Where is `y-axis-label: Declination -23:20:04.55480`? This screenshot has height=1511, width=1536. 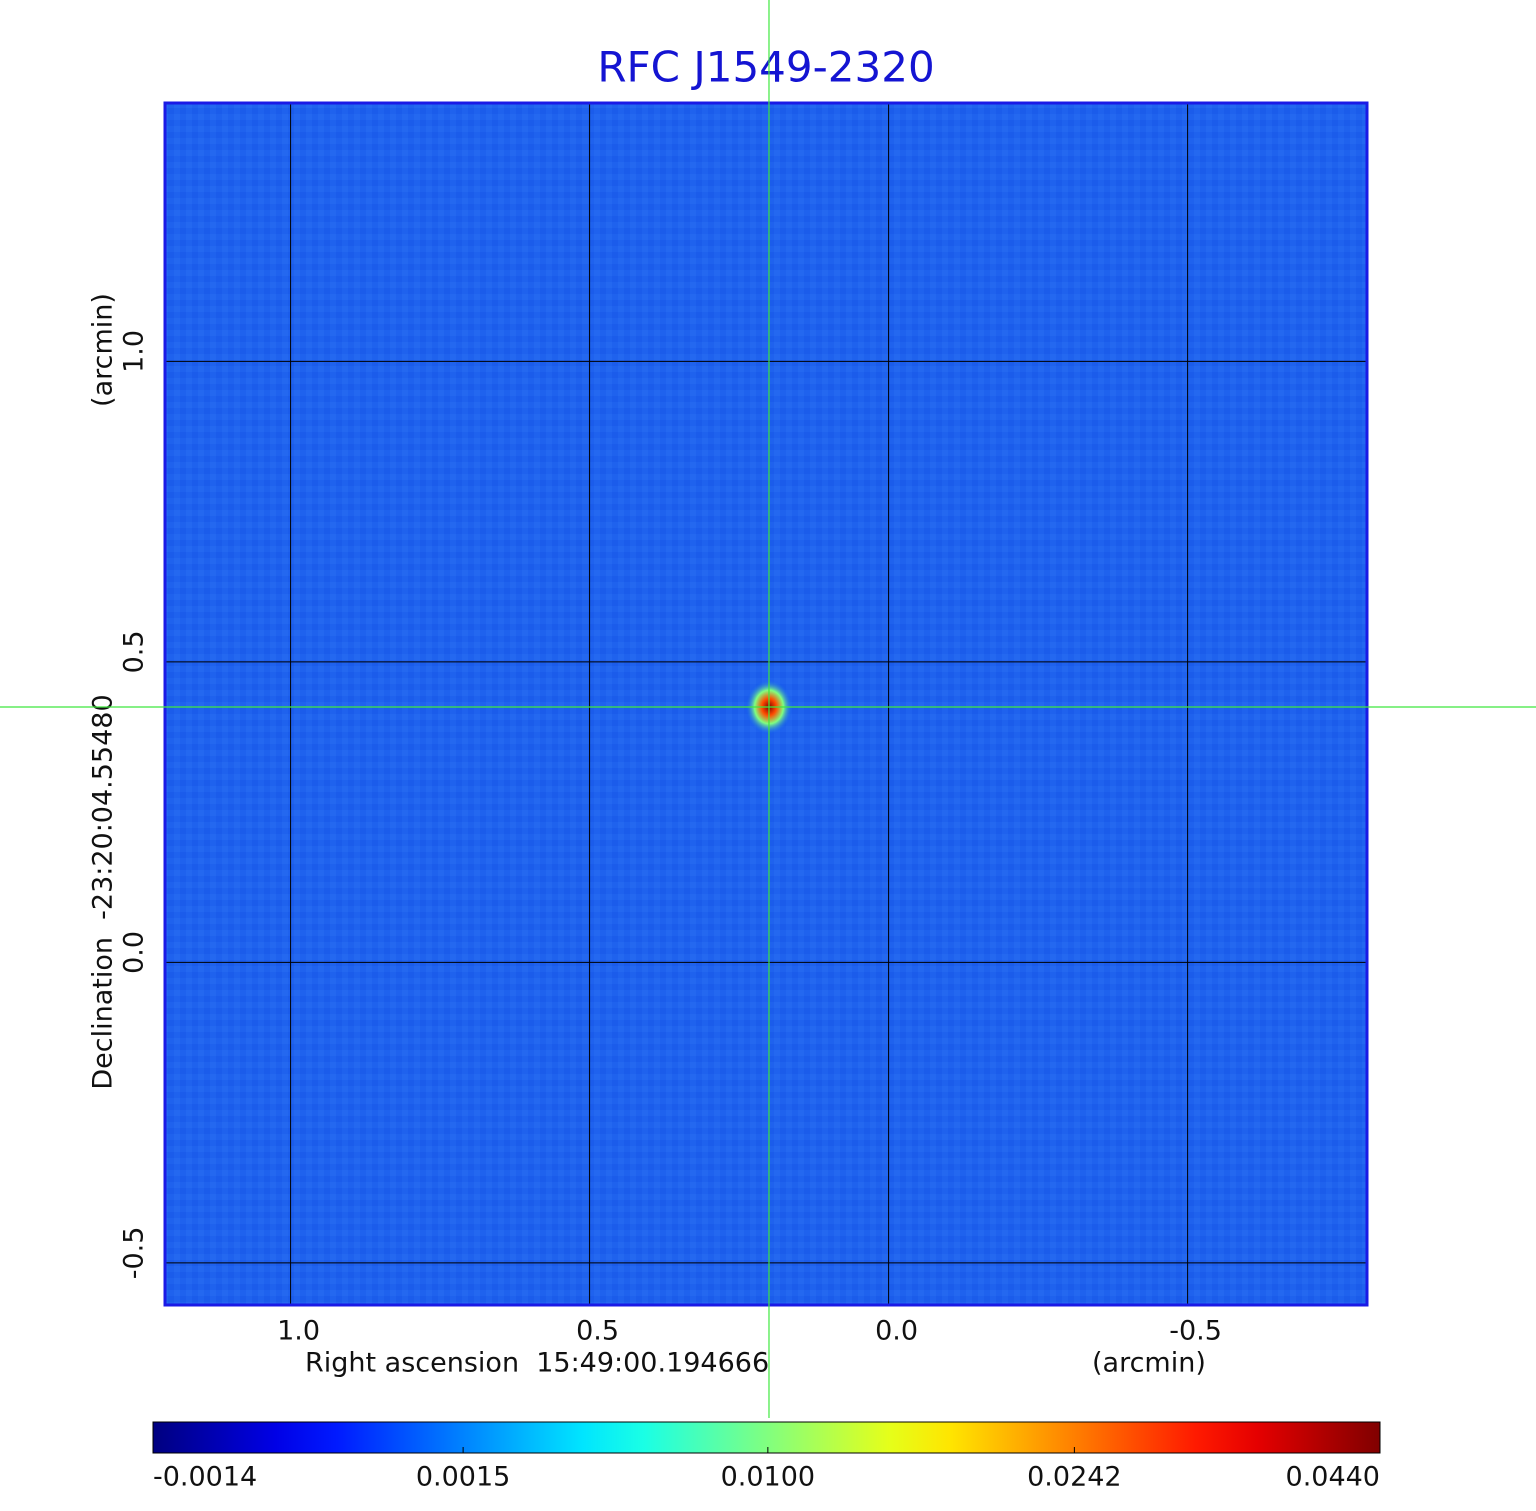
y-axis-label: Declination -23:20:04.55480 is located at coordinates (103, 891).